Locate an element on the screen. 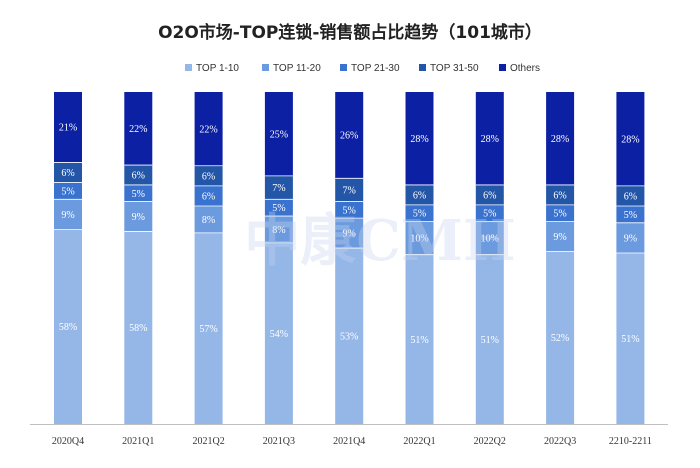 This screenshot has height=468, width=700. legend-label: Others is located at coordinates (525, 68).